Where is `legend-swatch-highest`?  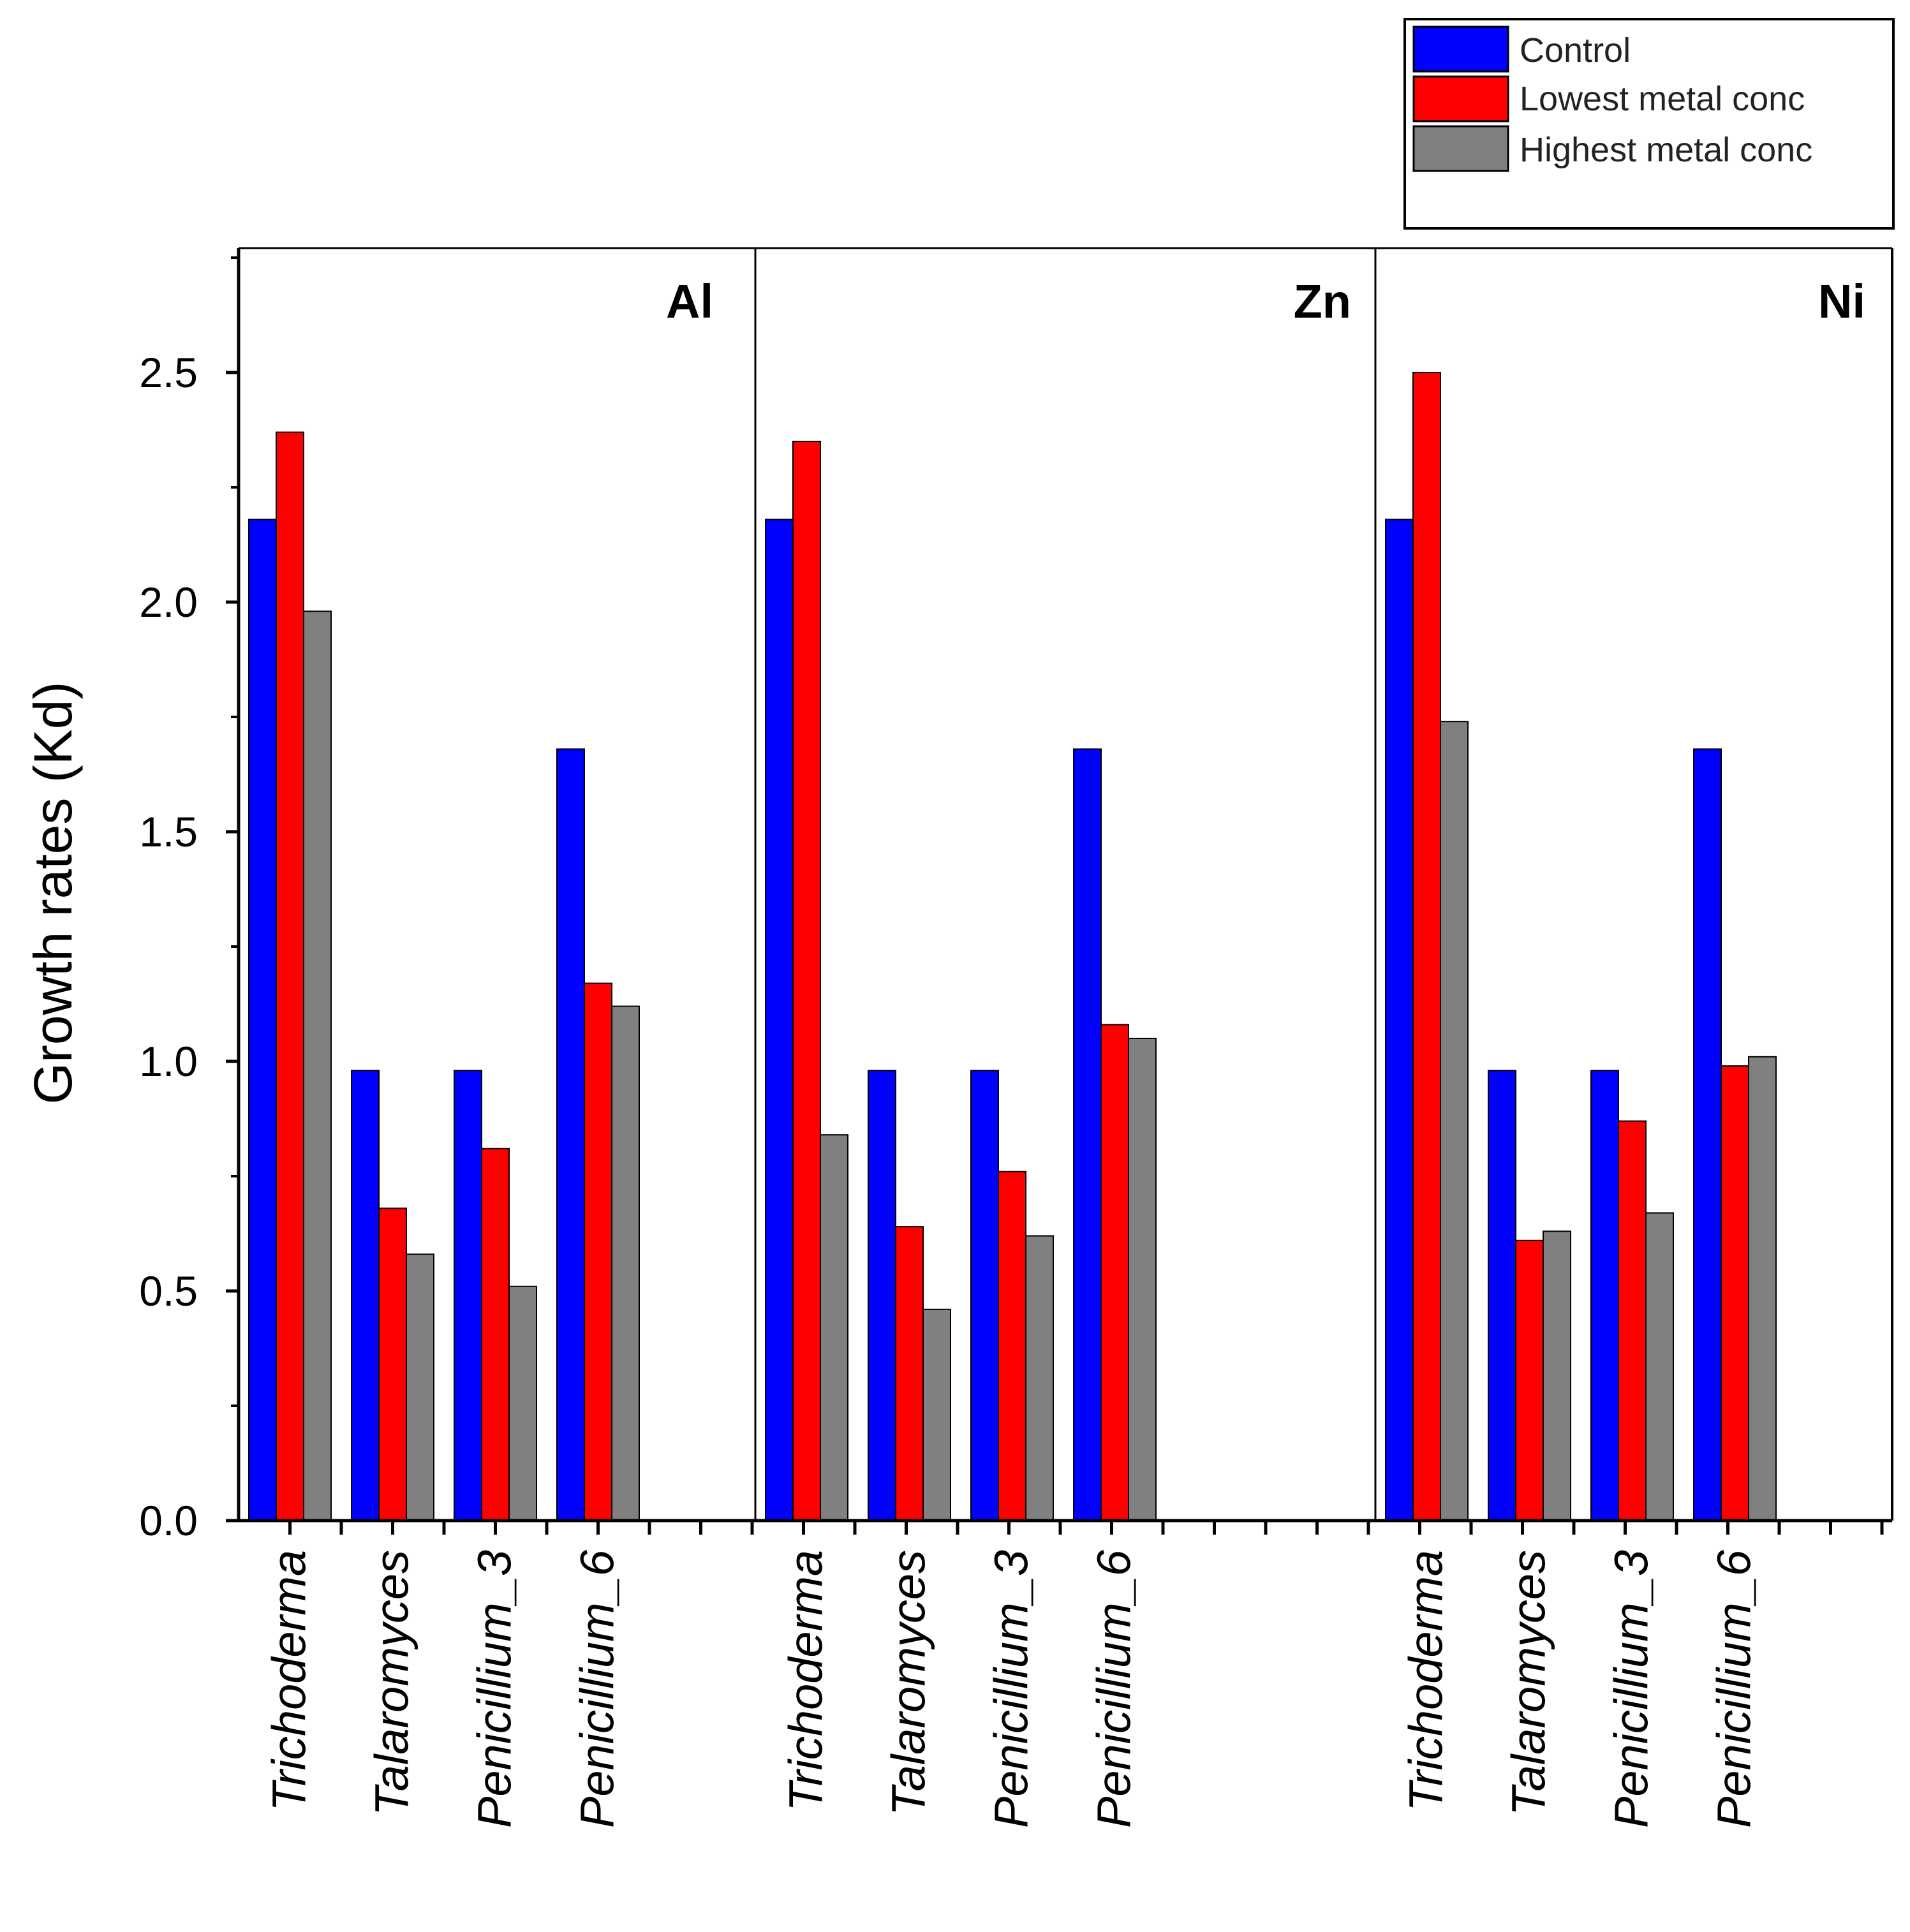
legend-swatch-highest is located at coordinates (1461, 148).